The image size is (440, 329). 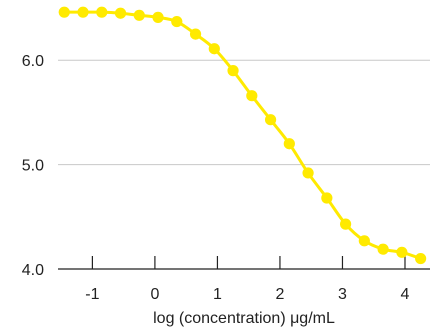 I want to click on x-axis, so click(x=244, y=263).